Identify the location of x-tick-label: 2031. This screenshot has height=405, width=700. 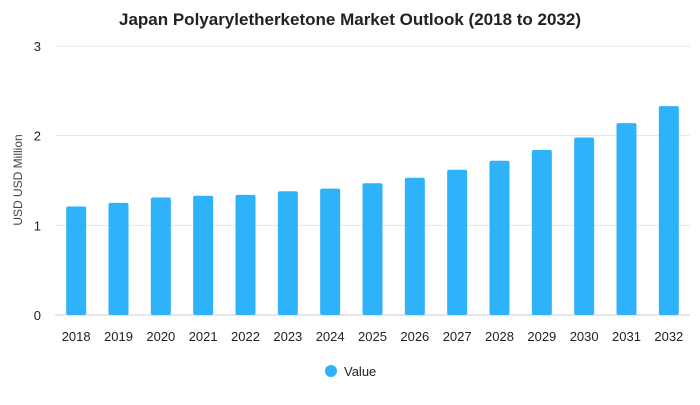
(626, 336).